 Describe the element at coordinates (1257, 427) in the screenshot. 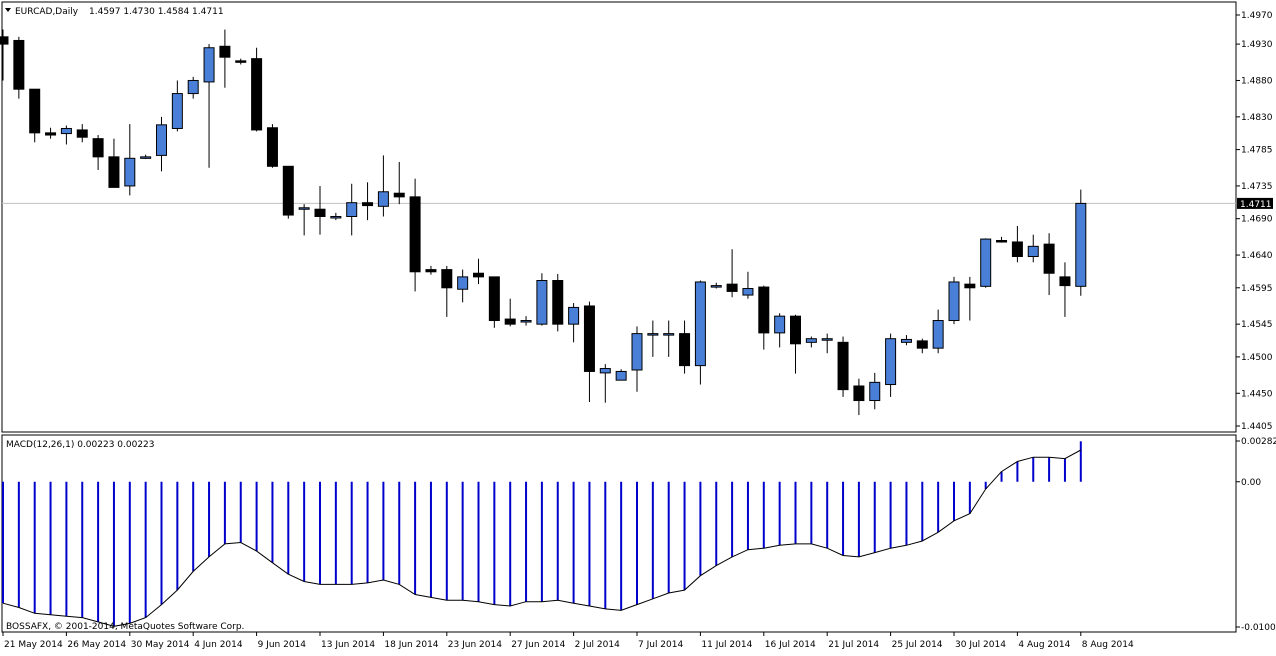

I see `price-tick-label: 1.4405` at that location.